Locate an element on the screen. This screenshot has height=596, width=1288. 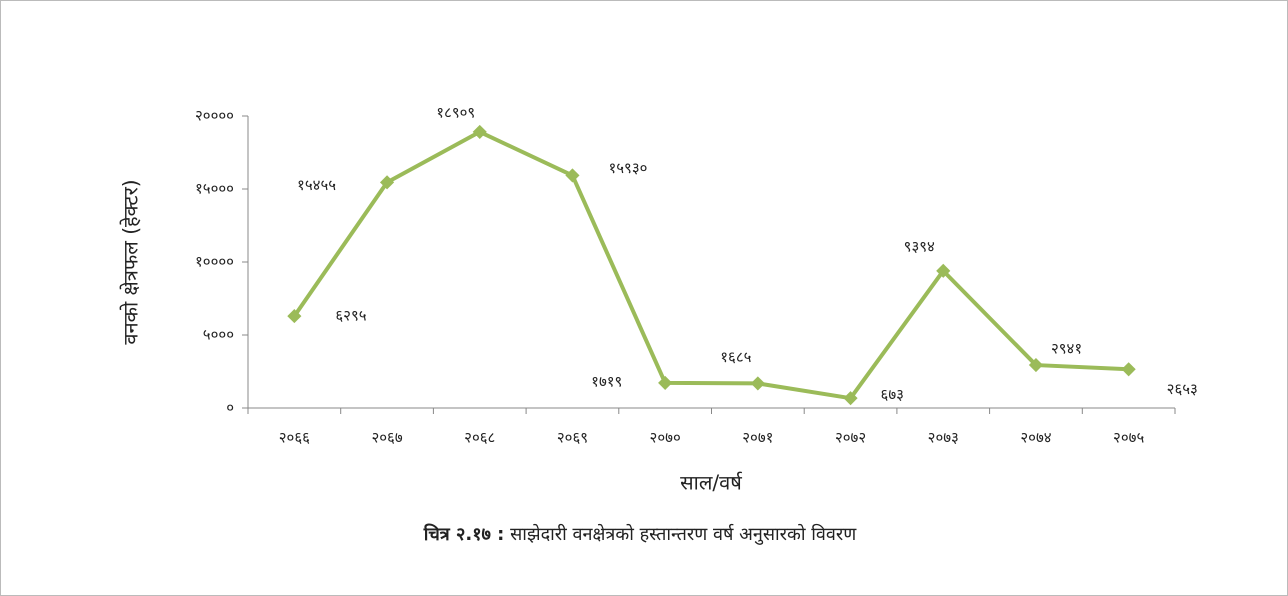
data-label: ६२९५ is located at coordinates (350, 316).